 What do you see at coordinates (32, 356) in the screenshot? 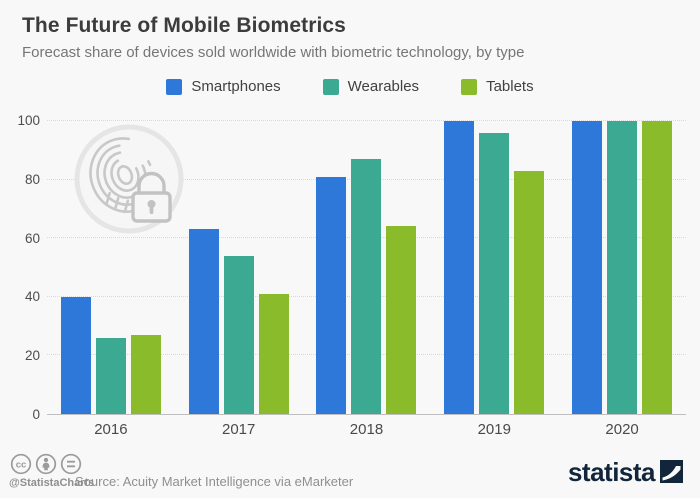
I see `y-tick-label-20: 20` at bounding box center [32, 356].